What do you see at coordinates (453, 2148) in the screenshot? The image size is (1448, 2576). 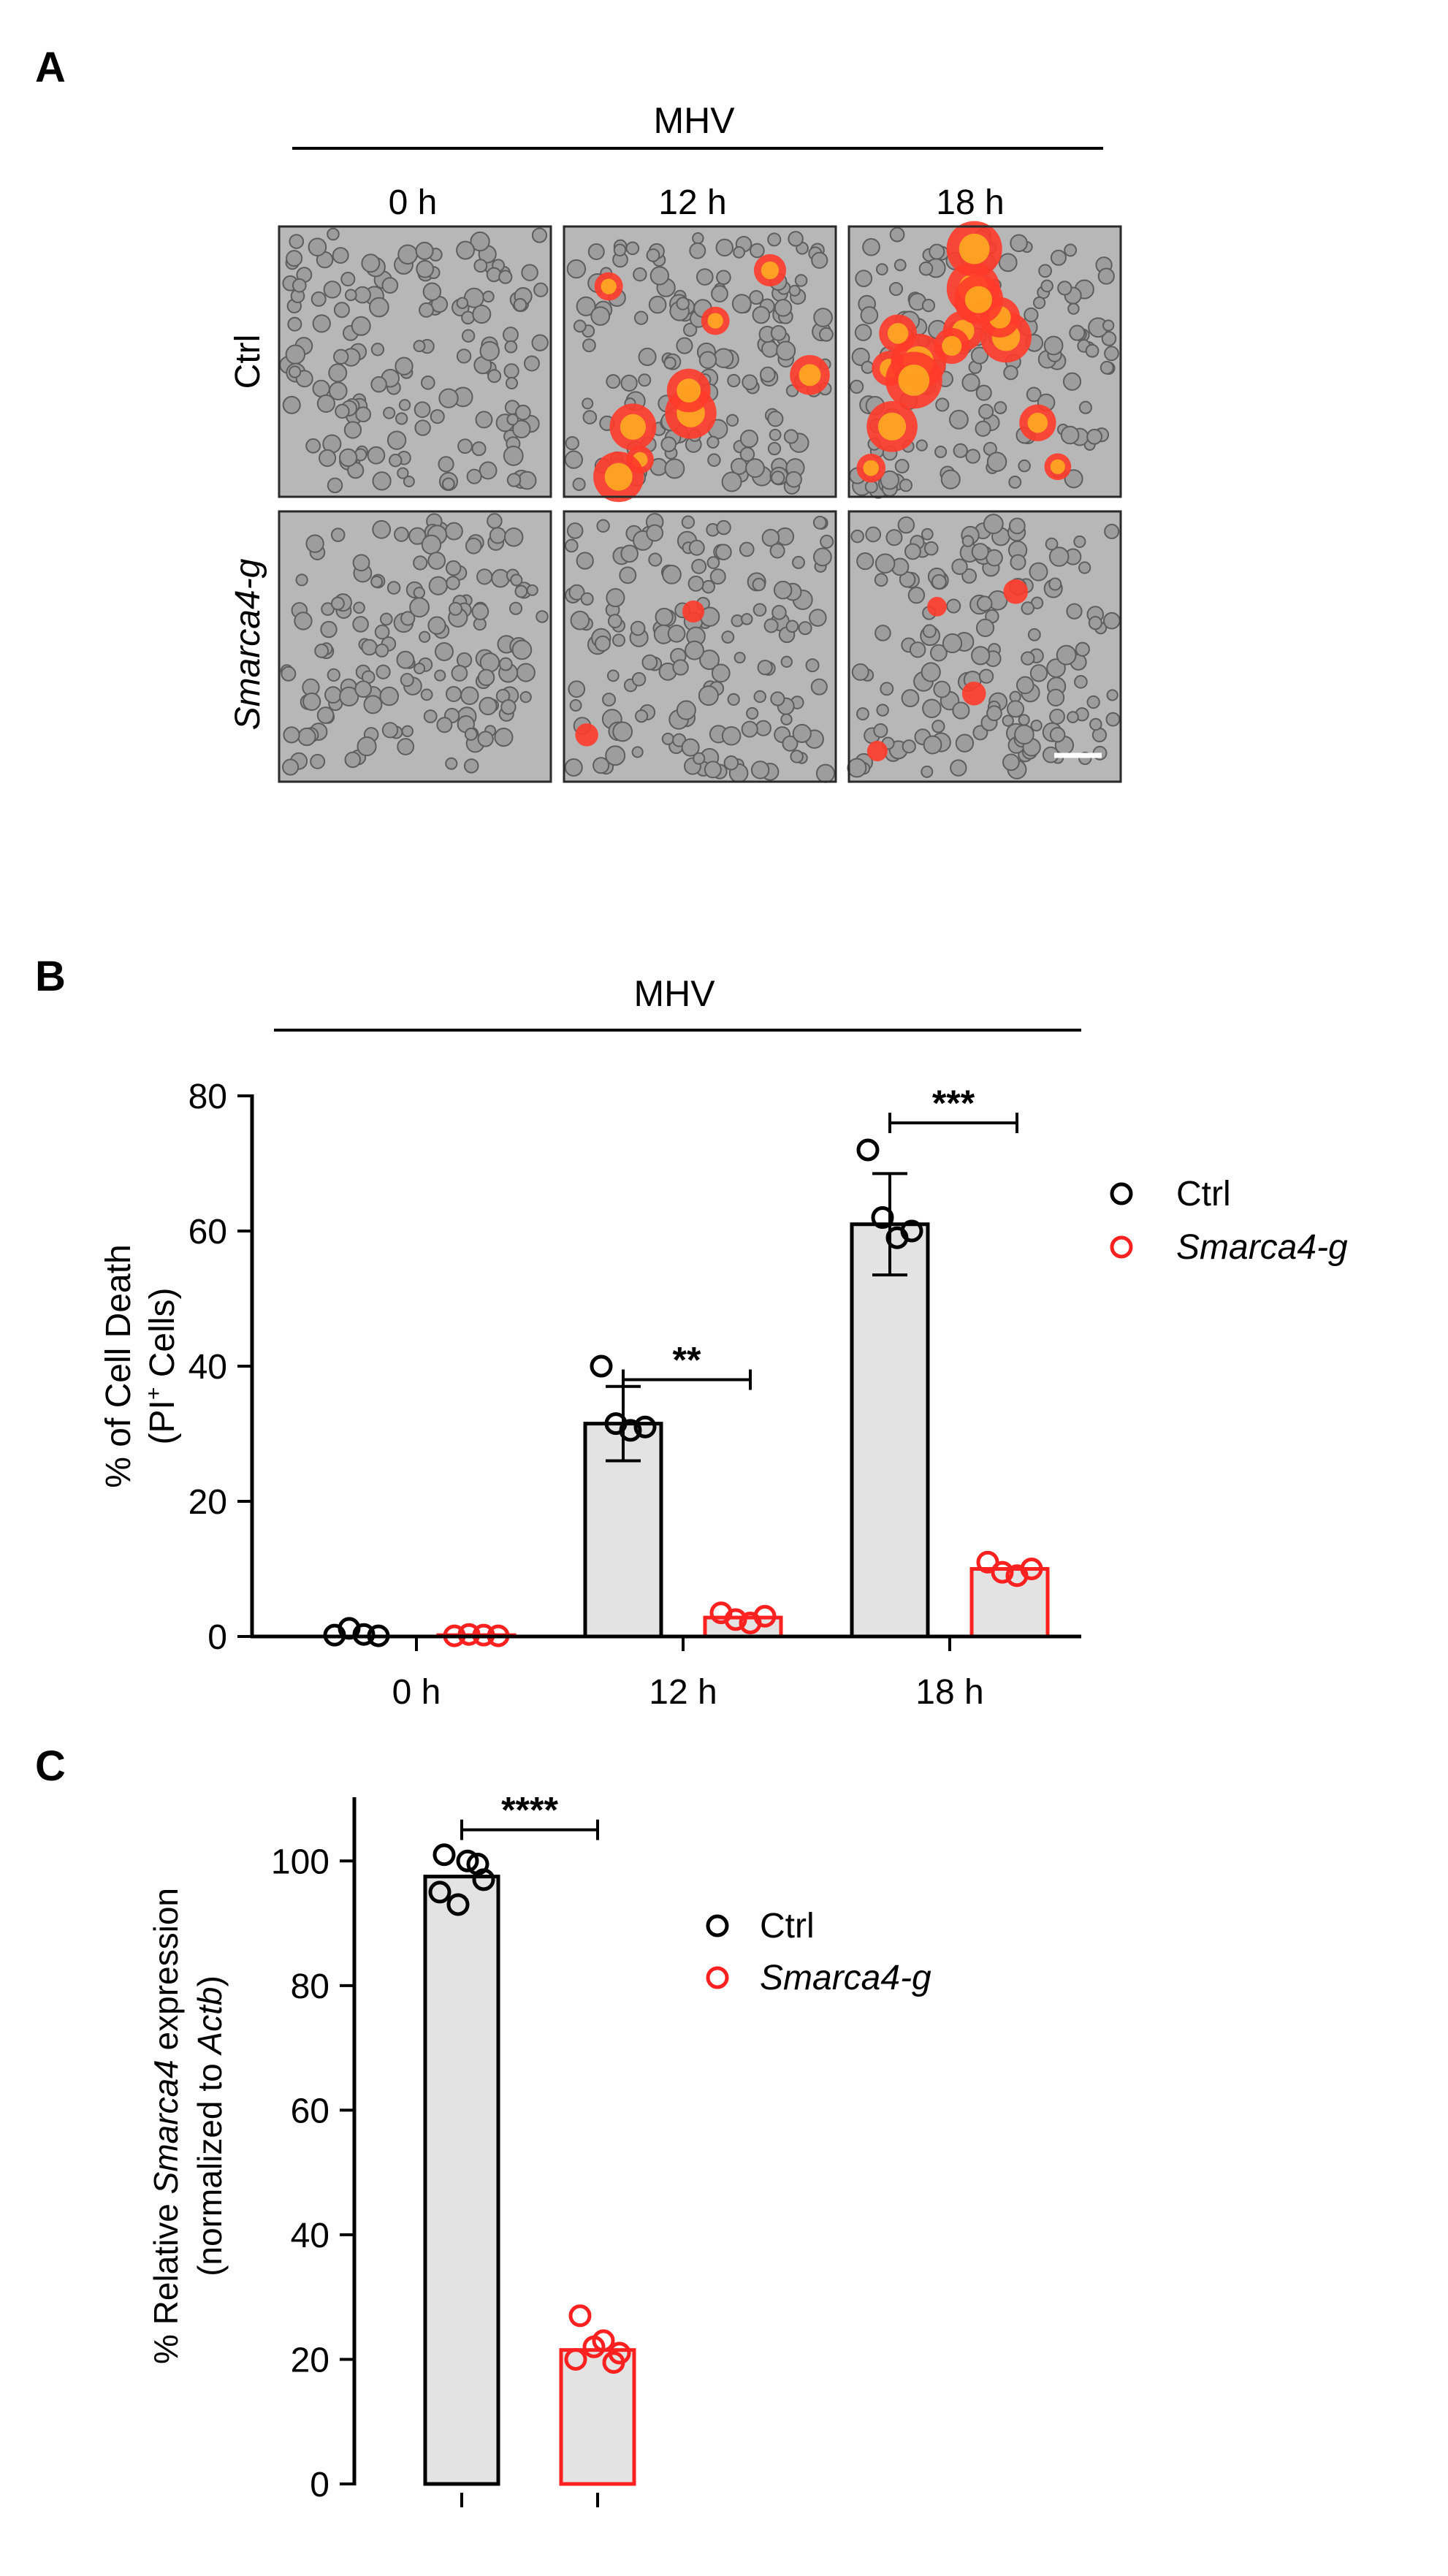 I see `chart-c-plot: 0 20 40 60 80 100 ****` at bounding box center [453, 2148].